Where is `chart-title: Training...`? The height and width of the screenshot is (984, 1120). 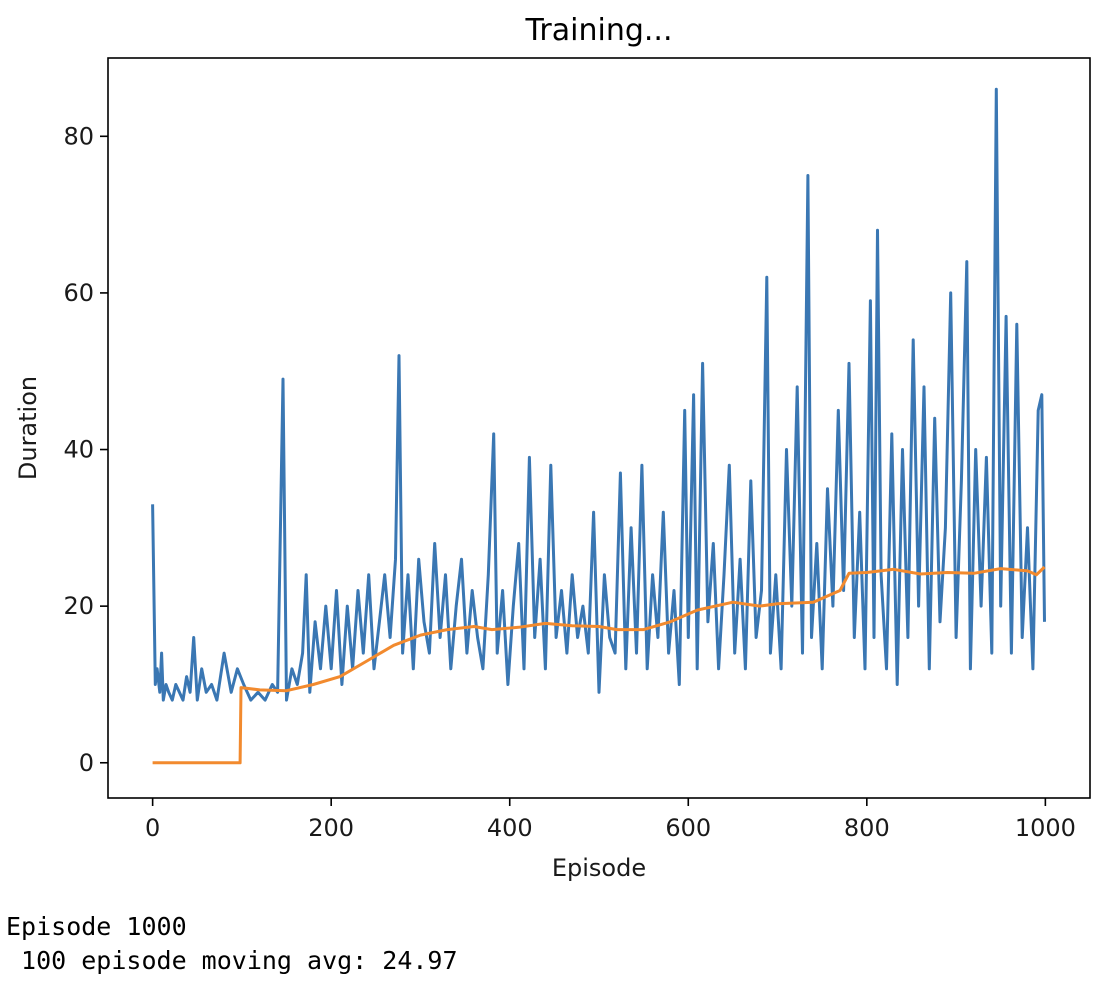 chart-title: Training... is located at coordinates (599, 30).